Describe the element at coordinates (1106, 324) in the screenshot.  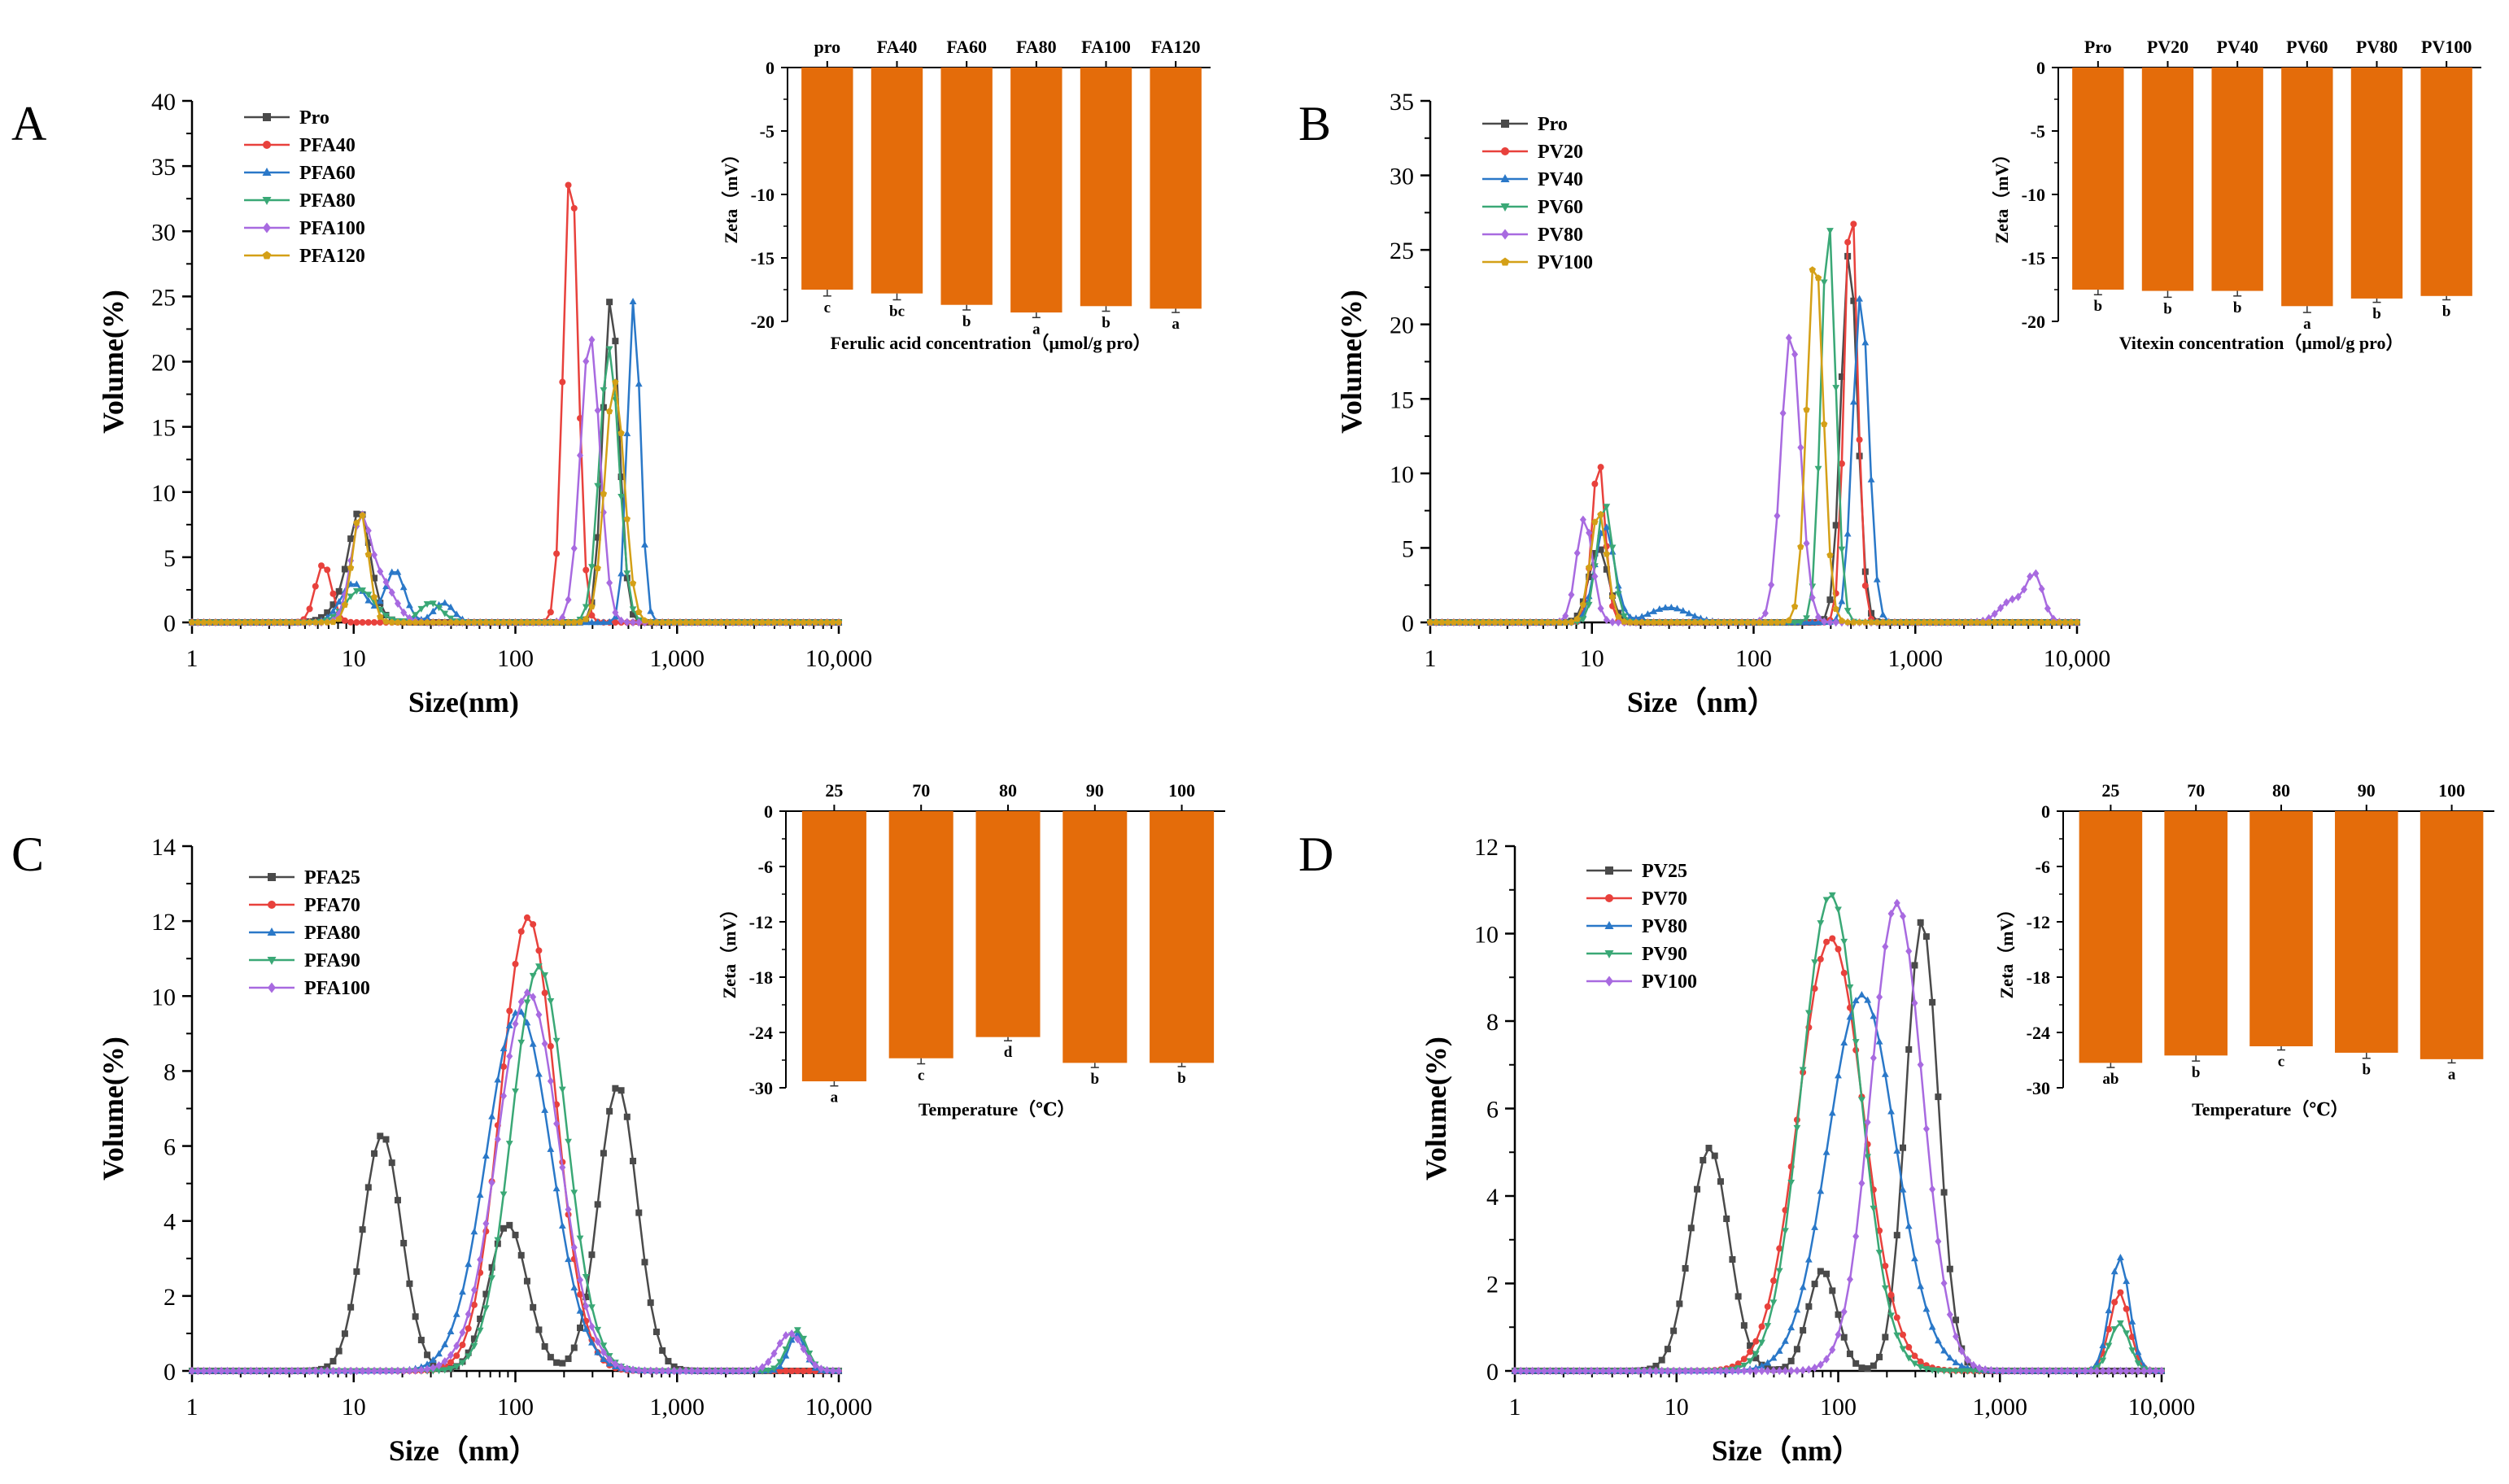
I see `significance-letter: b` at that location.